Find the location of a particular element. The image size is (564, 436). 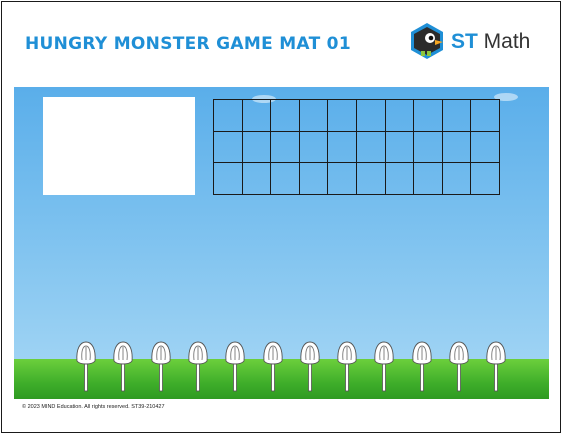

st-math-logo: ST Math is located at coordinates (475, 42).